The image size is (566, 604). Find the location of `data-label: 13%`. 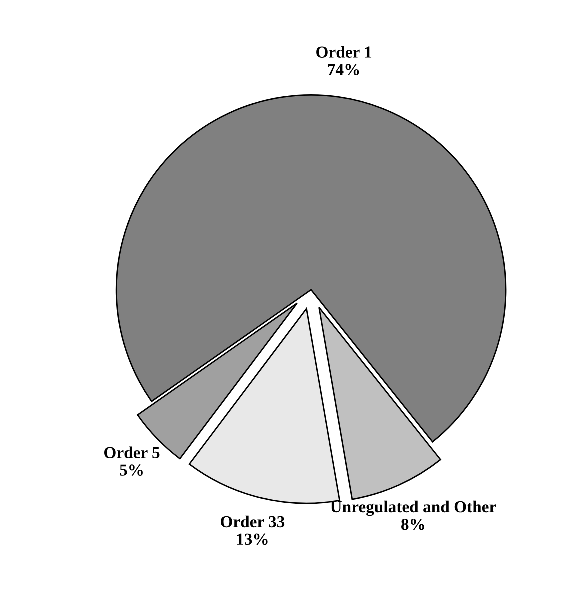

data-label: 13% is located at coordinates (252, 540).